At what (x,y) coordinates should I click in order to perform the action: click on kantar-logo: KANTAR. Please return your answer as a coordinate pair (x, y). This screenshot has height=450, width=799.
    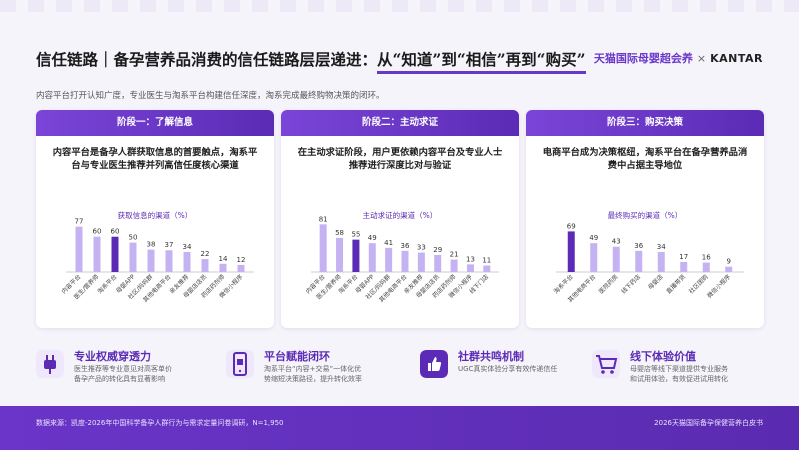
    Looking at the image, I should click on (736, 58).